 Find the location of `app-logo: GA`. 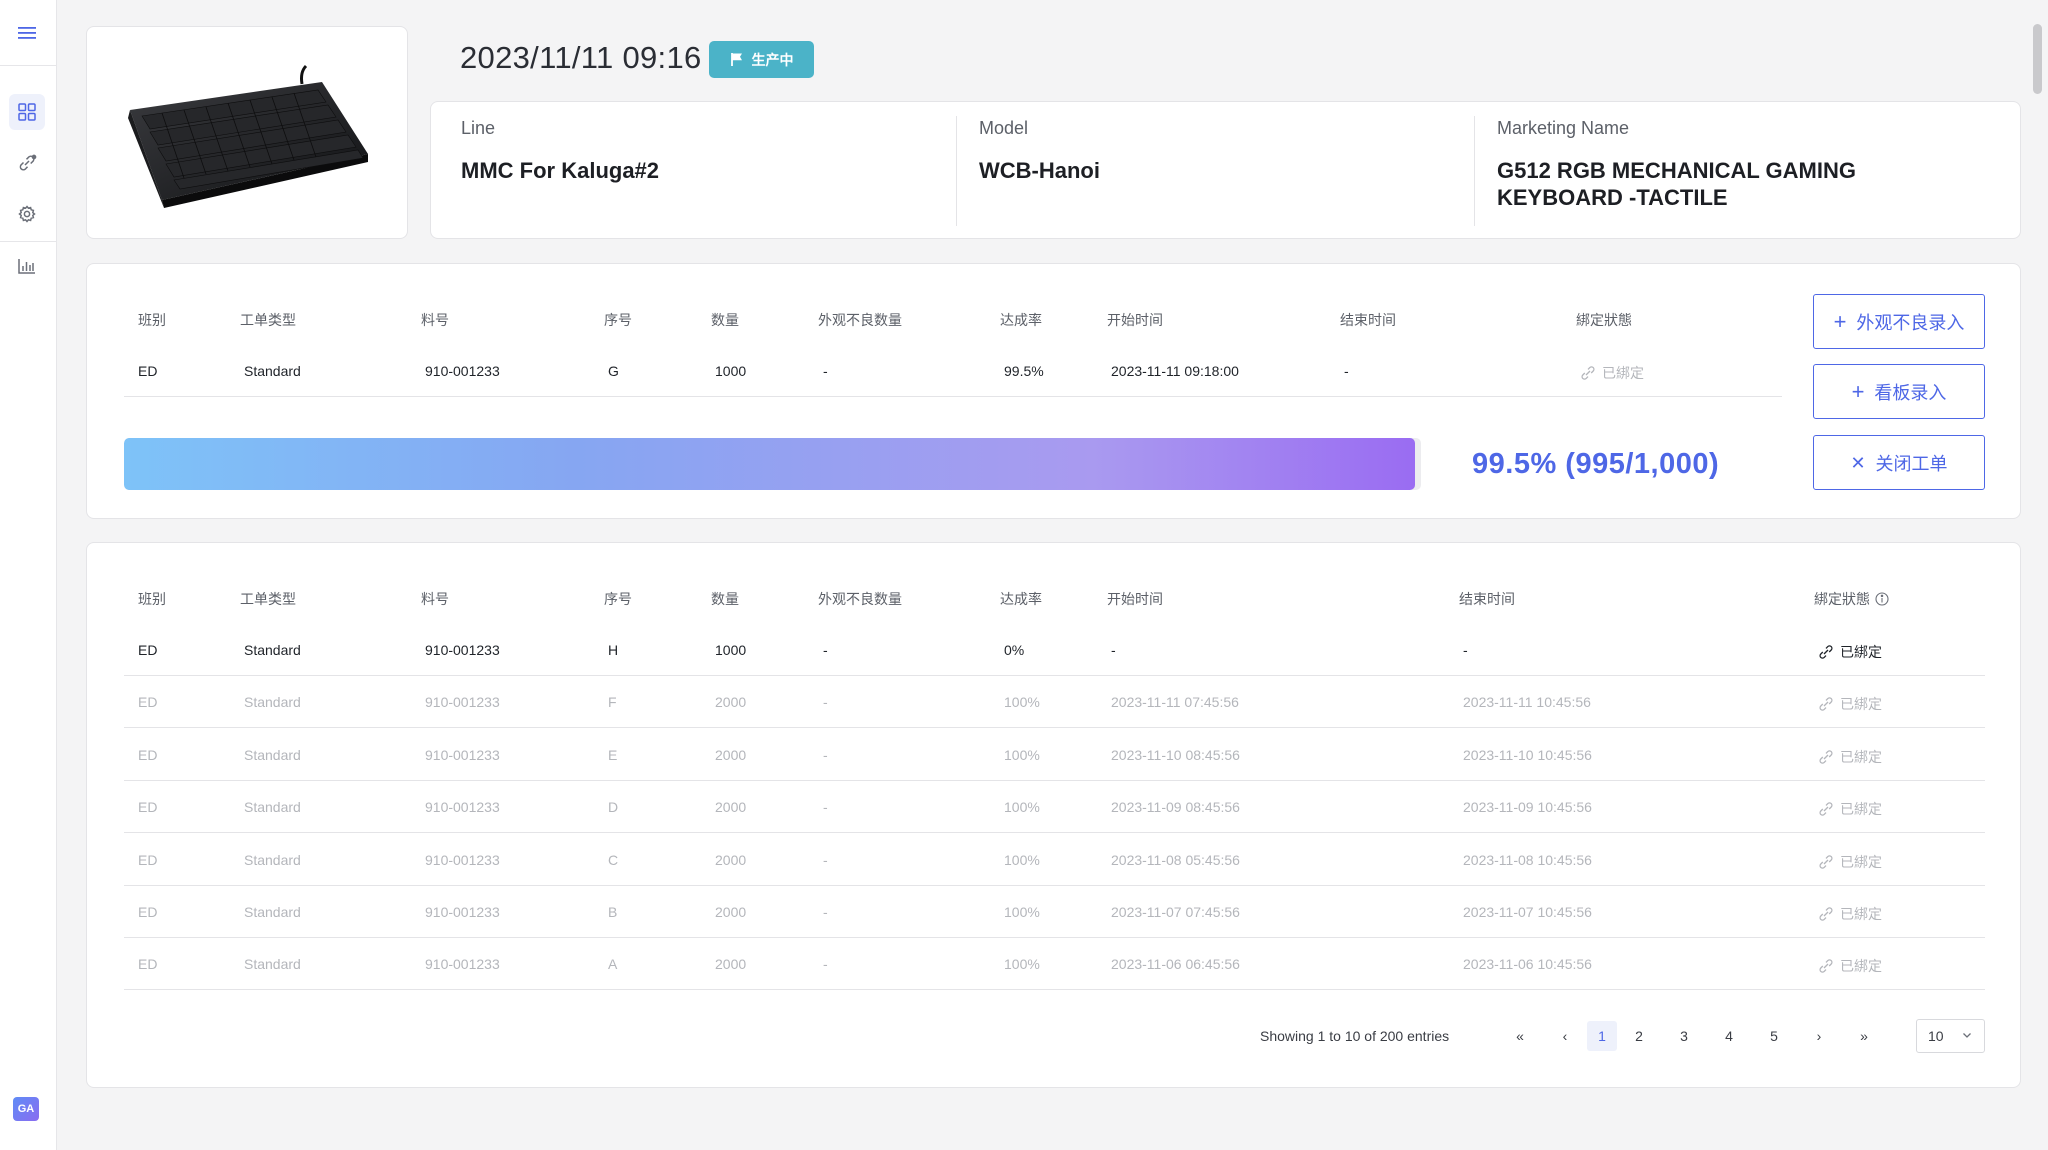

app-logo: GA is located at coordinates (26, 1109).